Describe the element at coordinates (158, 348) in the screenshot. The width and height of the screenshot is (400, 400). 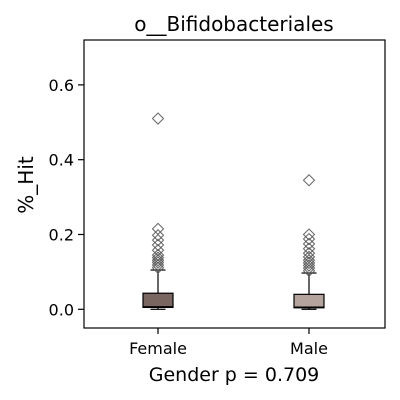
I see `x-tick-label: Female` at that location.